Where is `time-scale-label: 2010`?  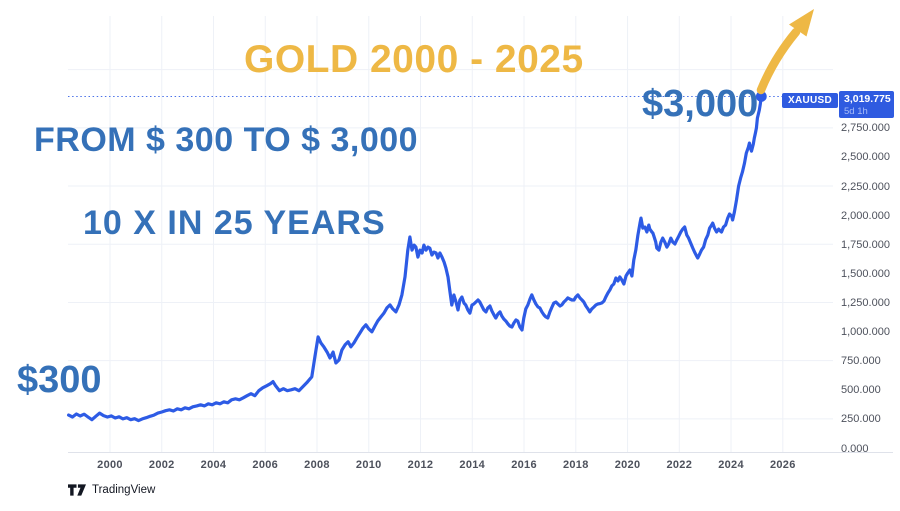
time-scale-label: 2010 is located at coordinates (368, 465).